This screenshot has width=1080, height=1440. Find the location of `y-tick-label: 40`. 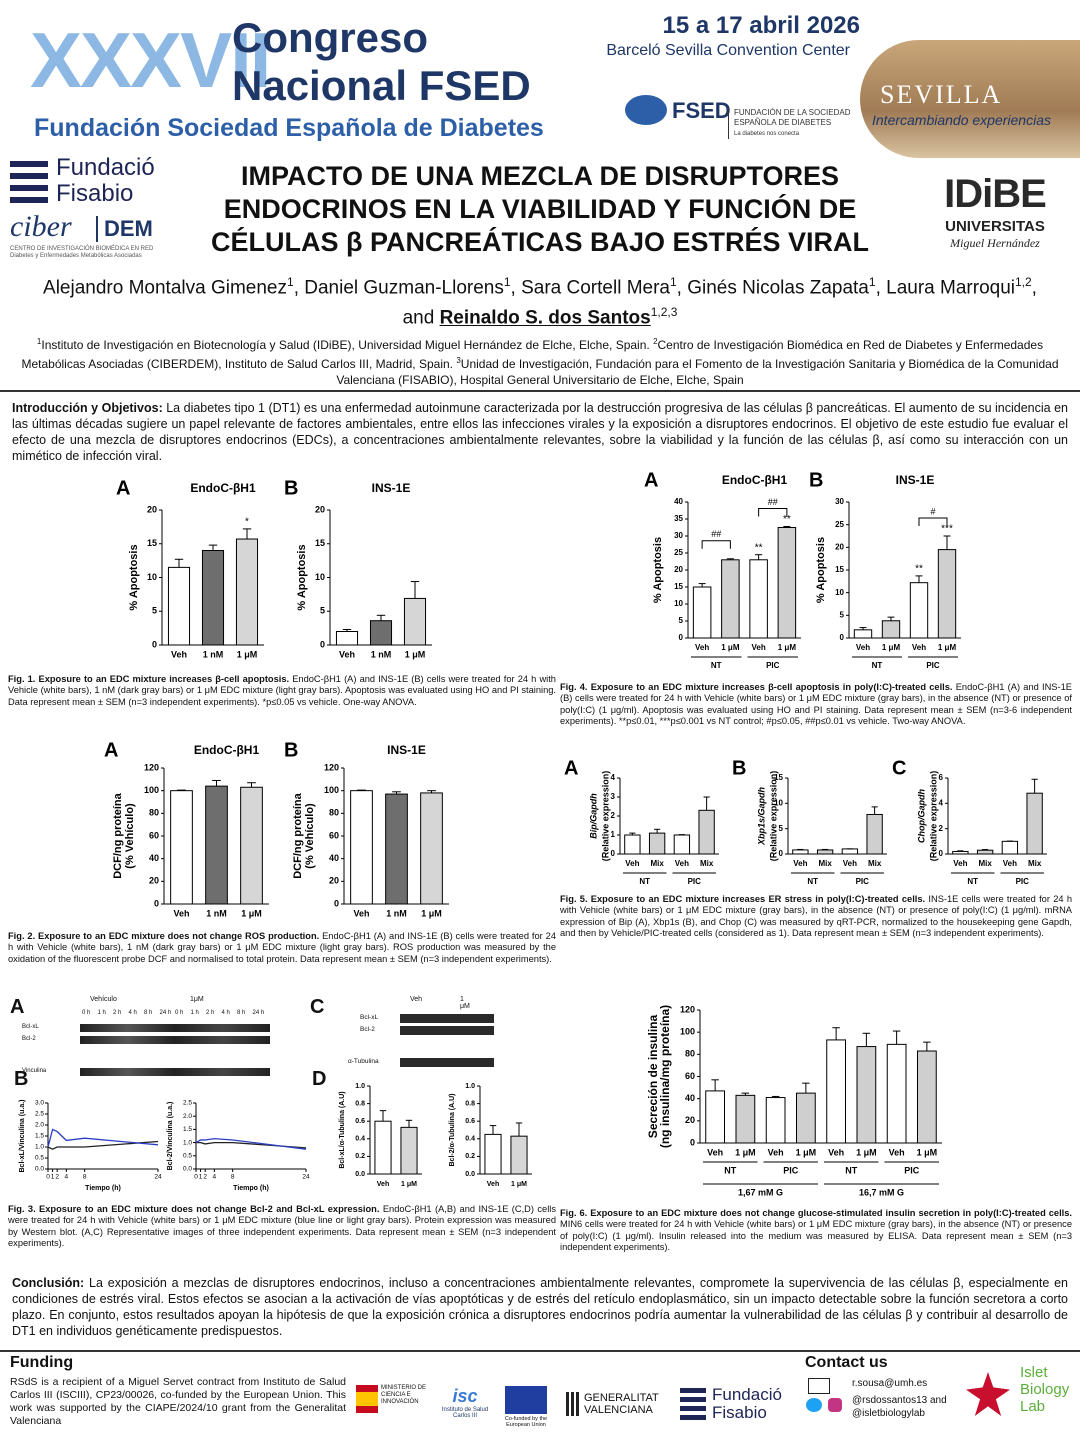

y-tick-label: 40 is located at coordinates (154, 858).